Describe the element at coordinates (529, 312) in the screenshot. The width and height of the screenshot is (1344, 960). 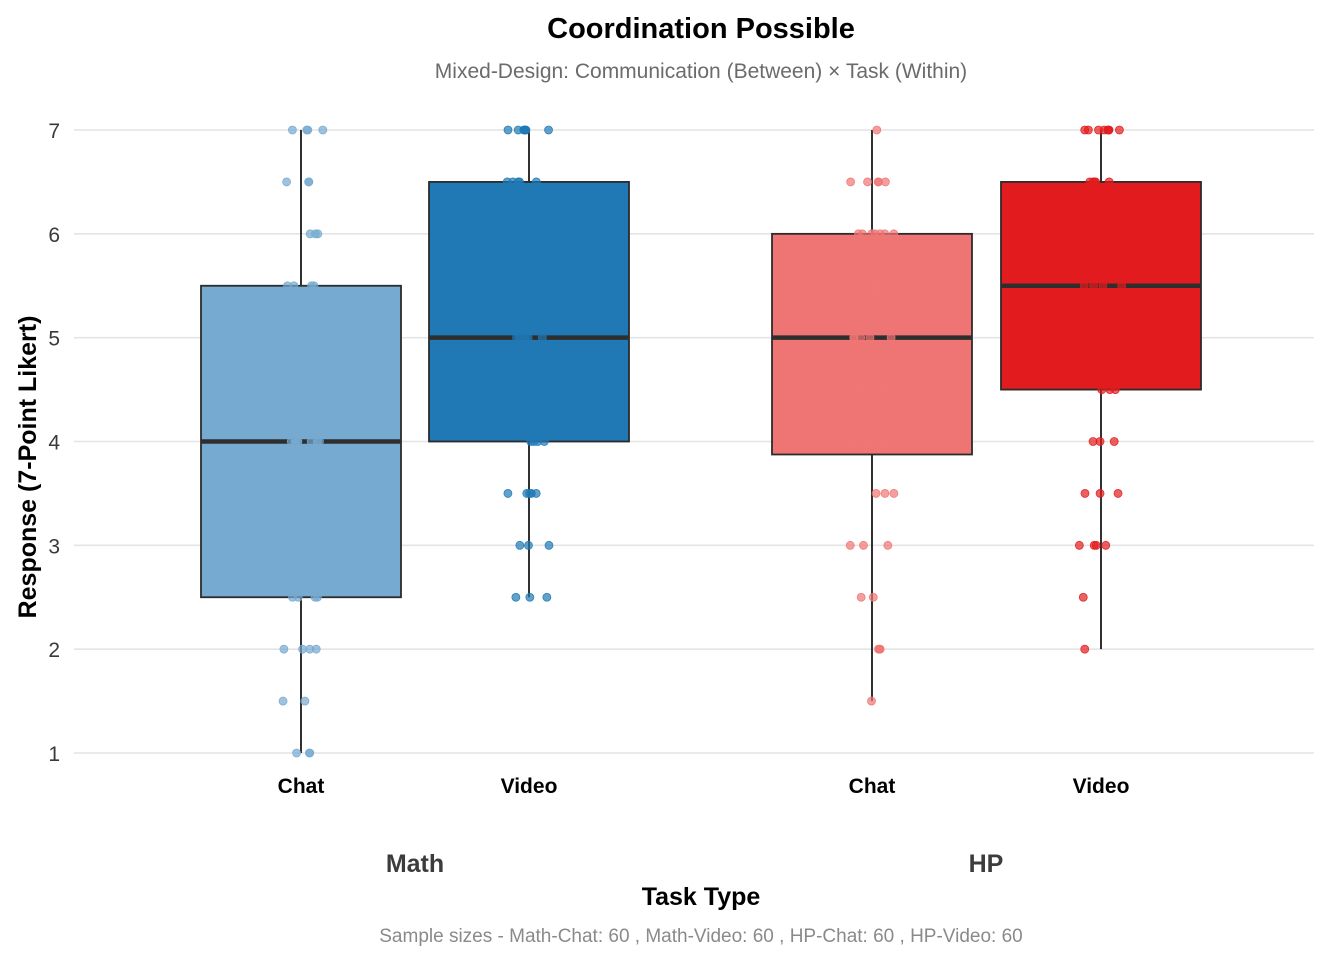
I see `box-math-video` at that location.